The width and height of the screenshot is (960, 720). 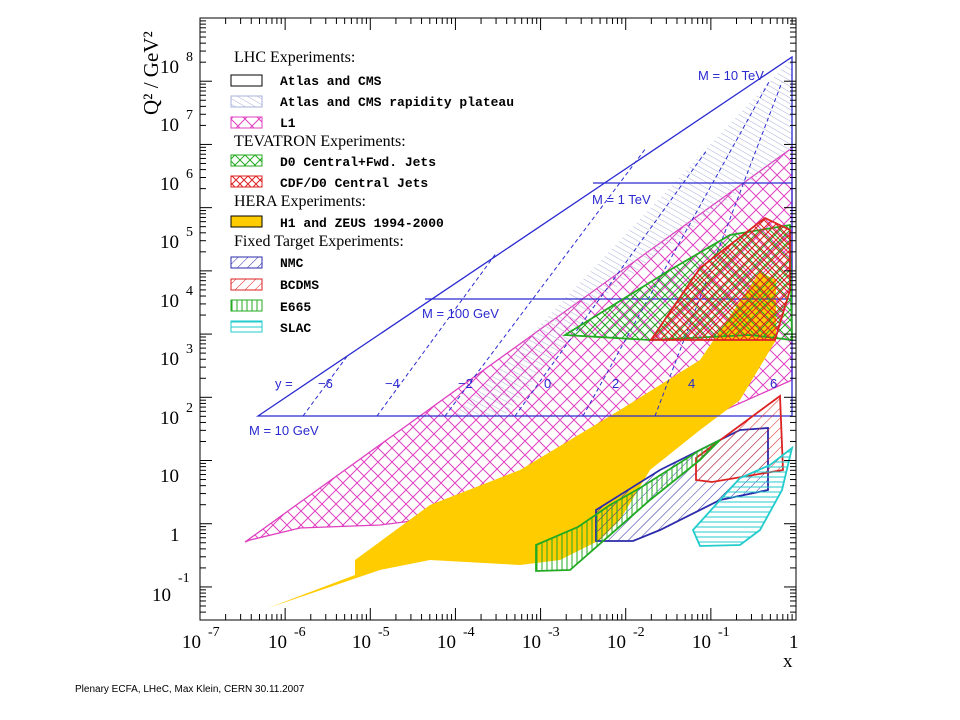 What do you see at coordinates (246, 101) in the screenshot?
I see `legend-swatch-plateau` at bounding box center [246, 101].